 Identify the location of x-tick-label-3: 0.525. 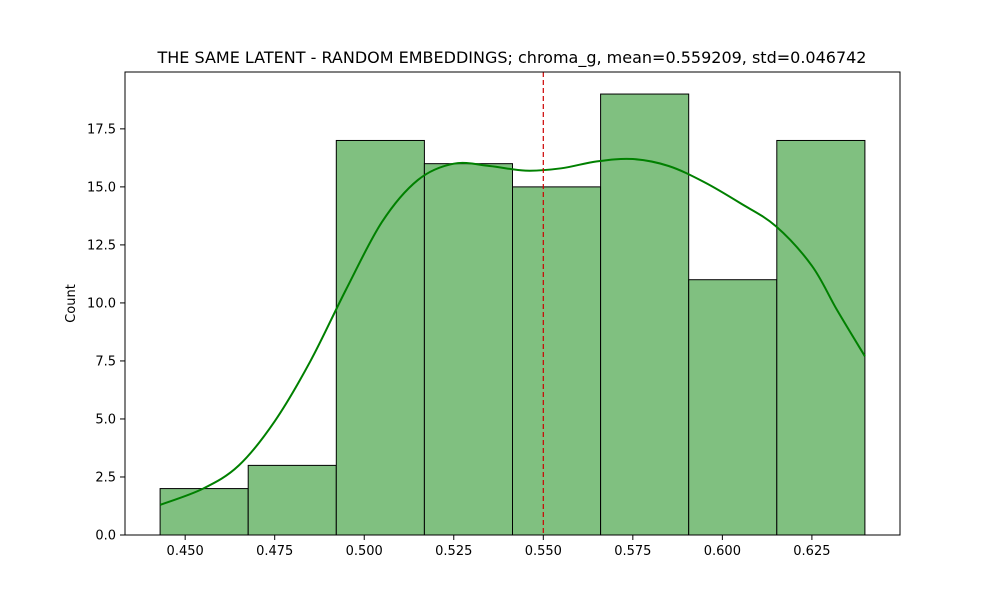
(453, 551).